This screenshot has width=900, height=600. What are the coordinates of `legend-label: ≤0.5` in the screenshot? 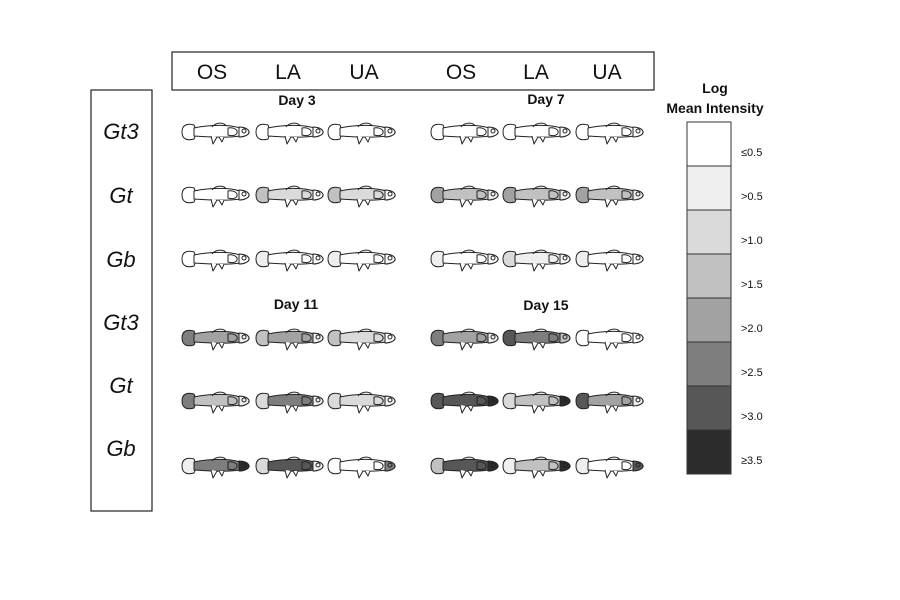 It's located at (751, 153).